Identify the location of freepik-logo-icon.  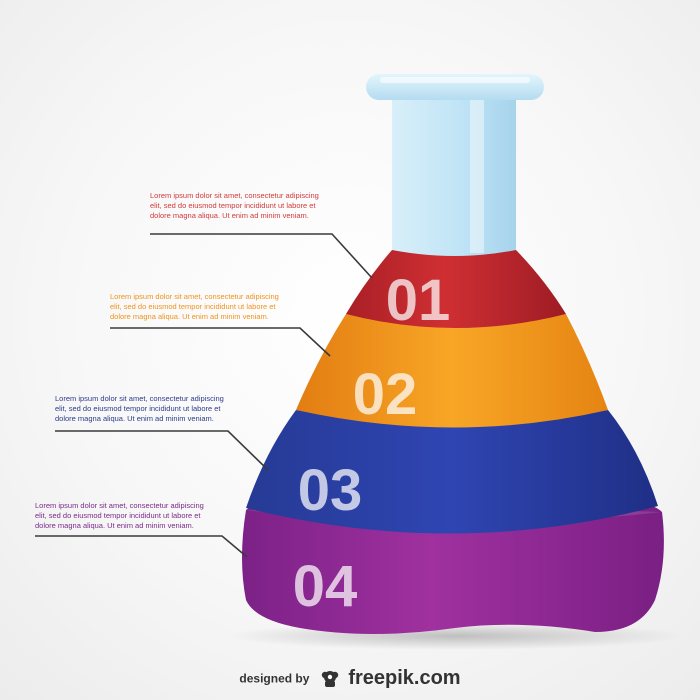
(330, 678).